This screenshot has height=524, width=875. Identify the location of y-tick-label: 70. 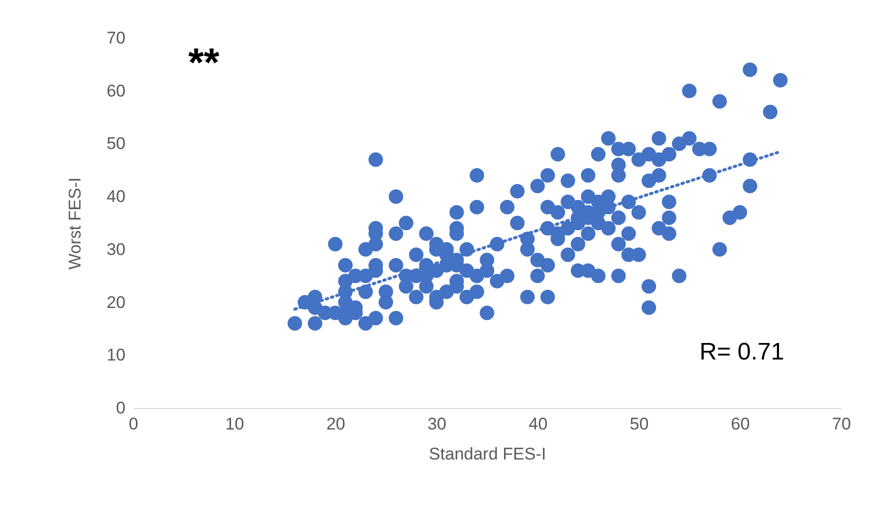
(116, 38).